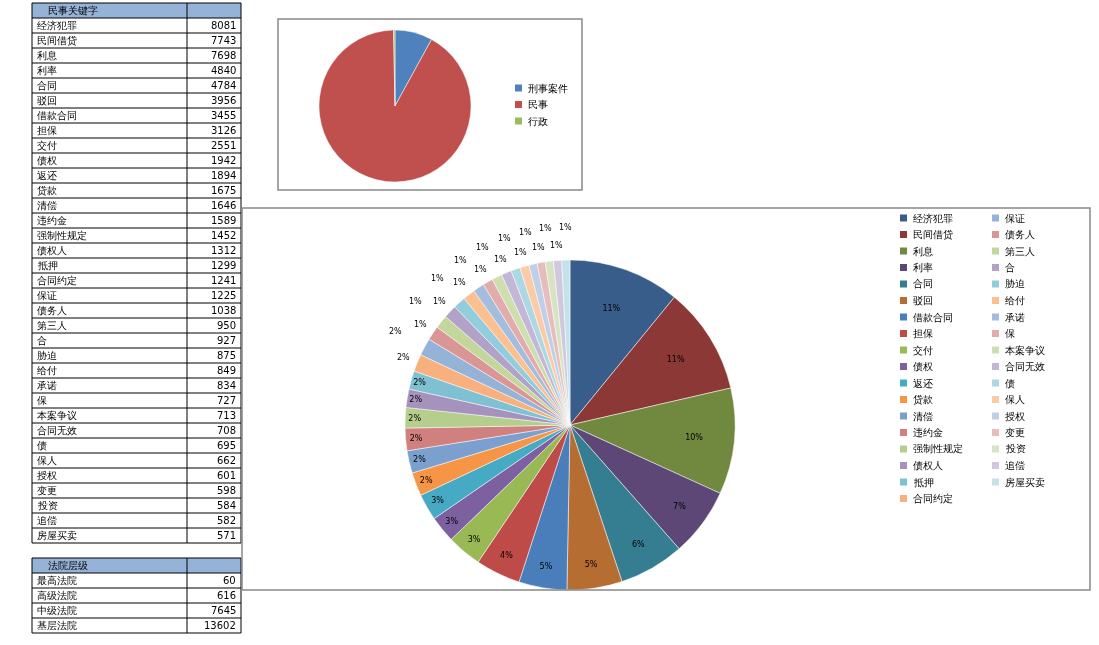 Image resolution: width=1099 pixels, height=645 pixels. I want to click on legend-label: 抵押, so click(923, 482).